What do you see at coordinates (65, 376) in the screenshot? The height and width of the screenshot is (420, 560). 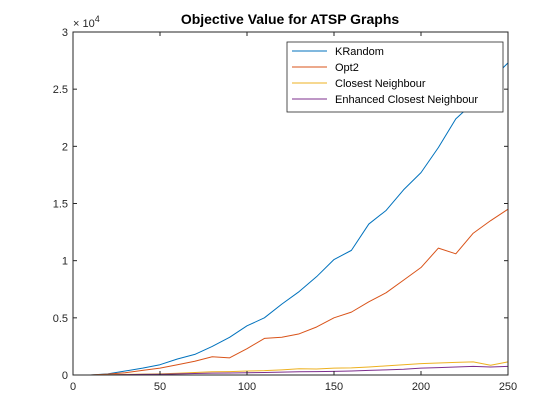 I see `y-tick-label: 0` at bounding box center [65, 376].